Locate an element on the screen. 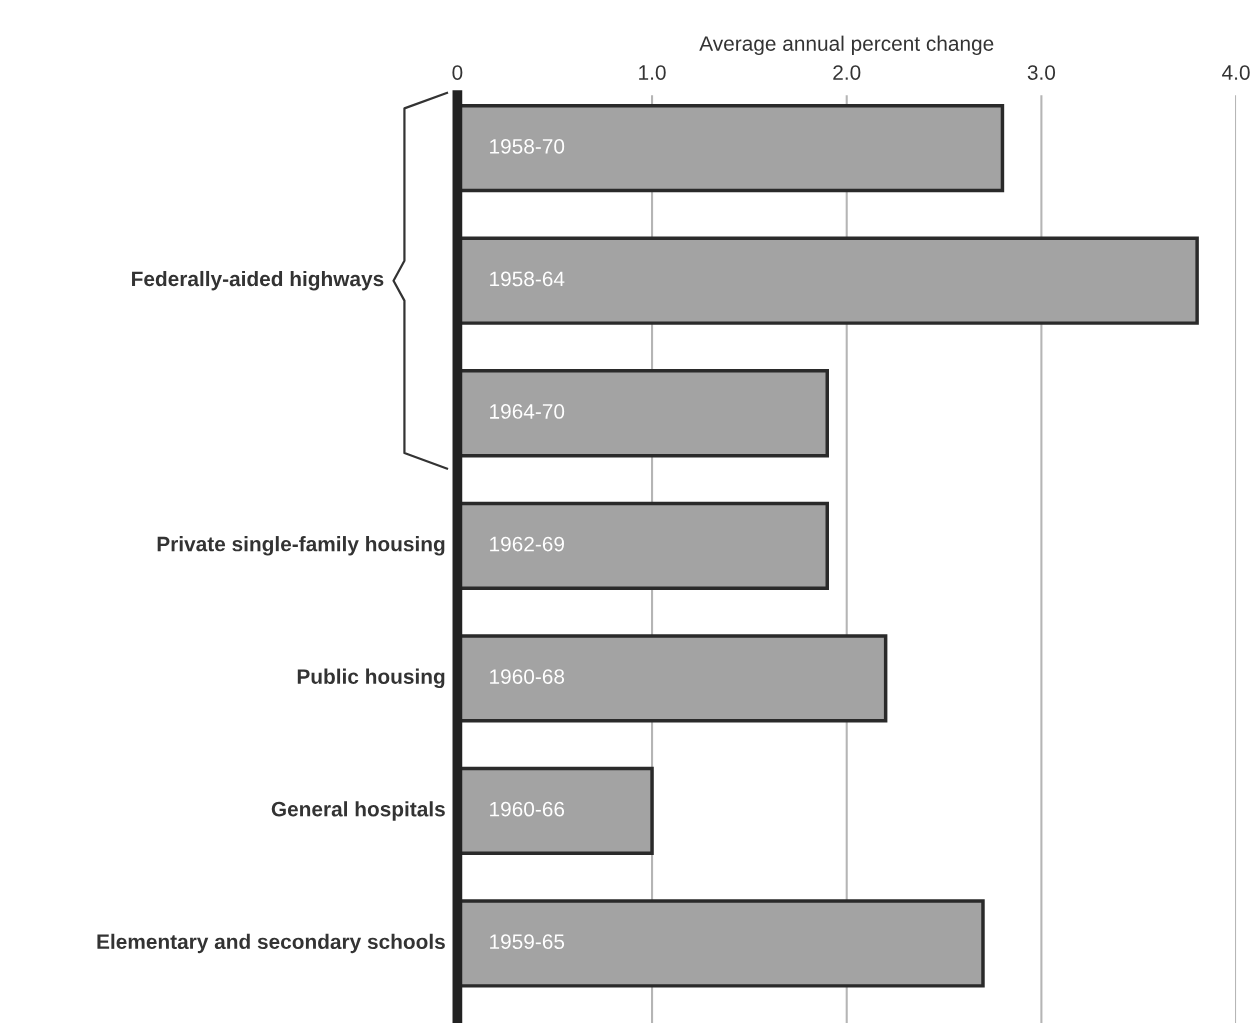  y-tick-label: General hospitals is located at coordinates (358, 811).